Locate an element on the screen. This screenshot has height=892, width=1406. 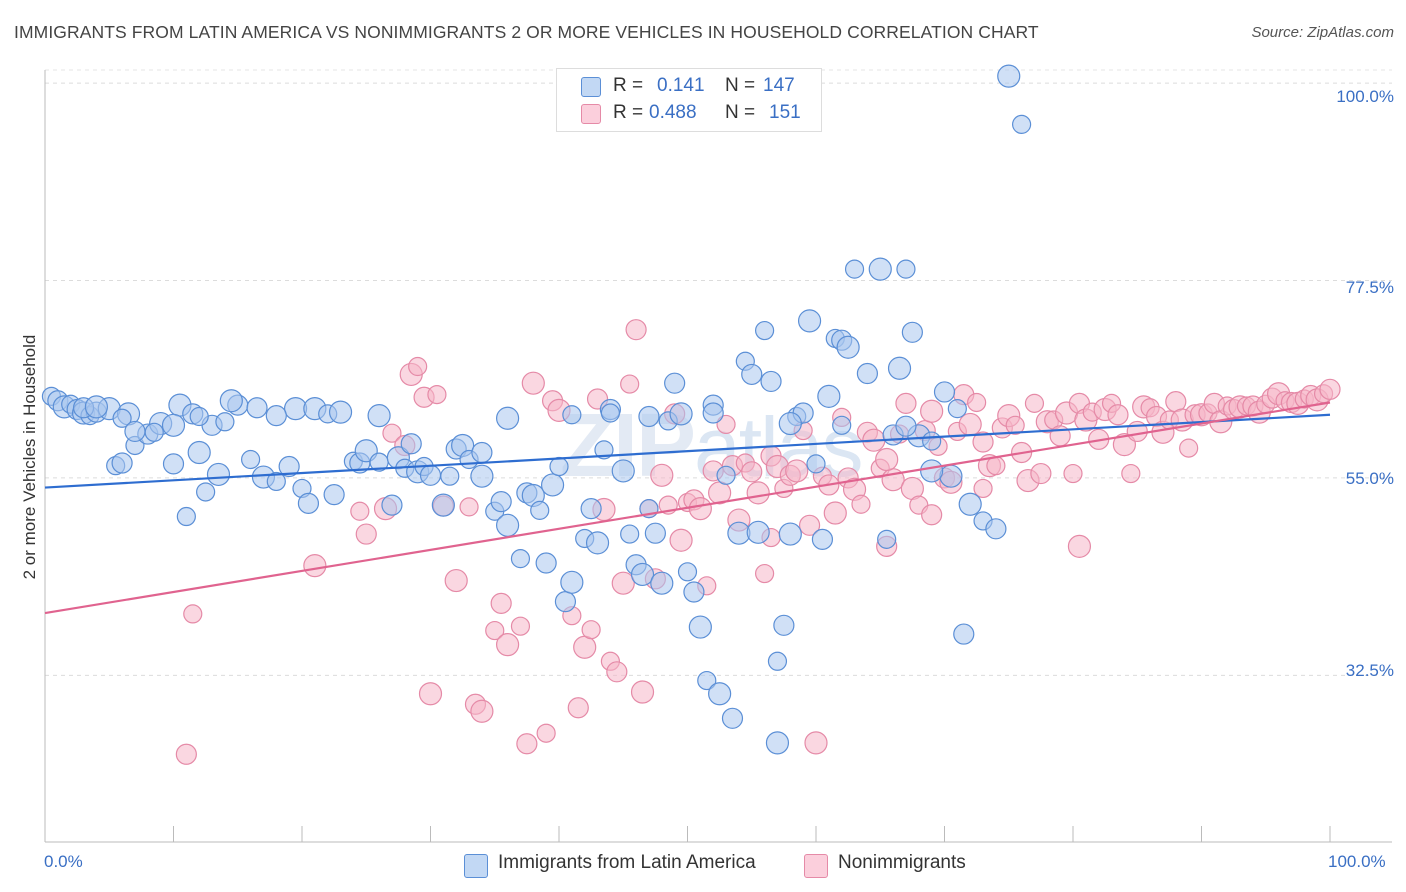
stats-box: R = 0.141 N = 147 R = 0.488 N = 151 is located at coordinates (689, 100).